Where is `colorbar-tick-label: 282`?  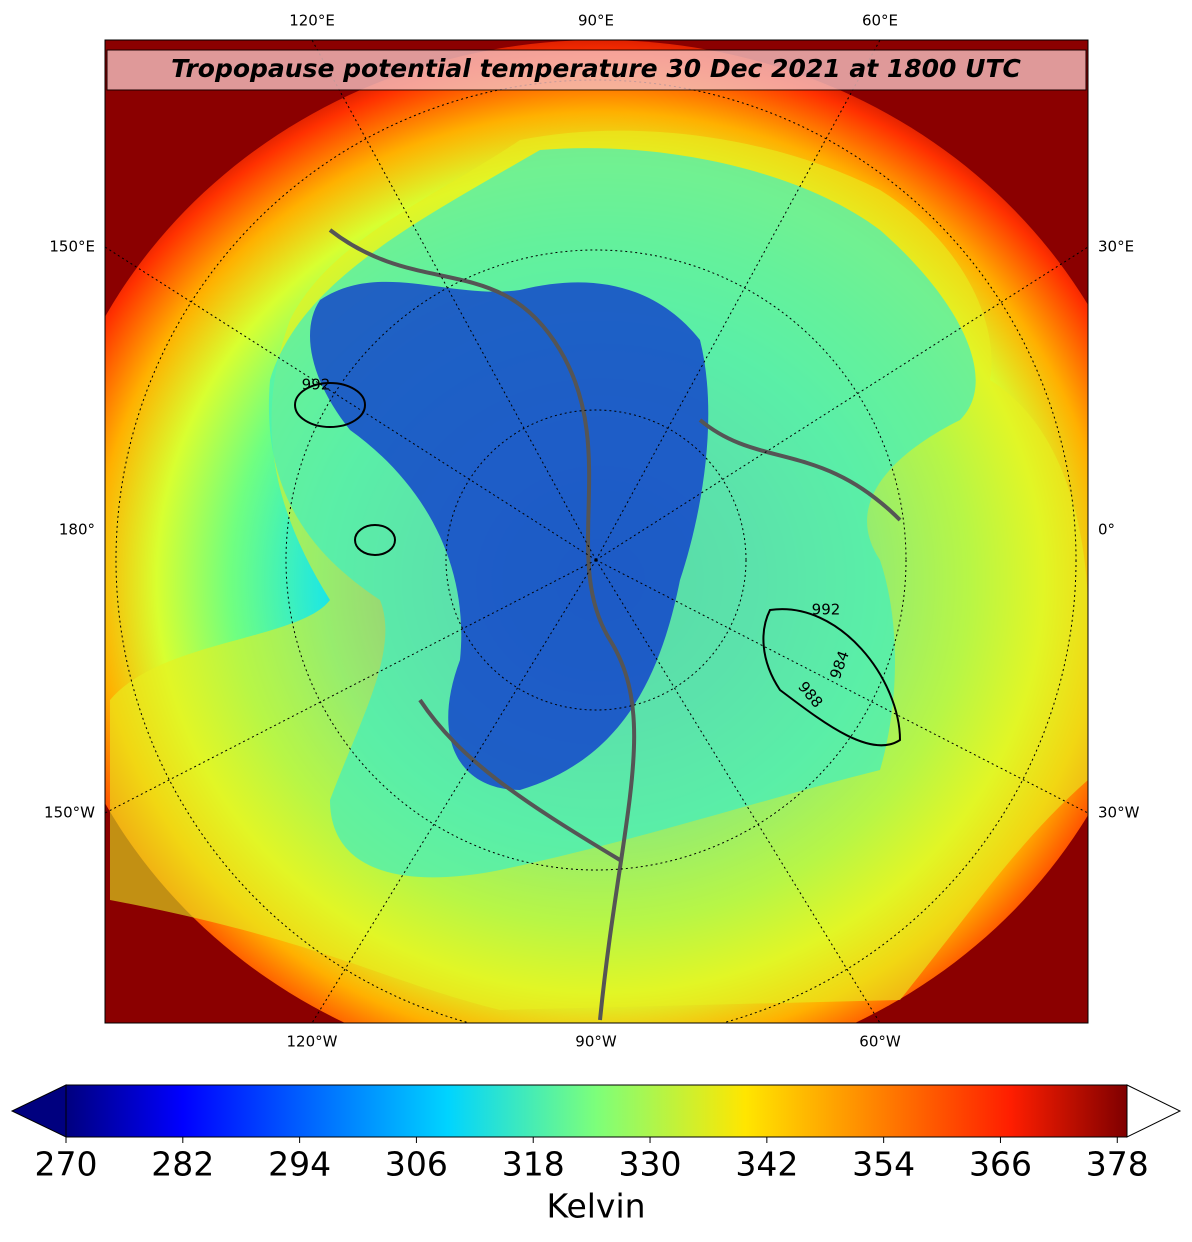
colorbar-tick-label: 282 is located at coordinates (182, 1164).